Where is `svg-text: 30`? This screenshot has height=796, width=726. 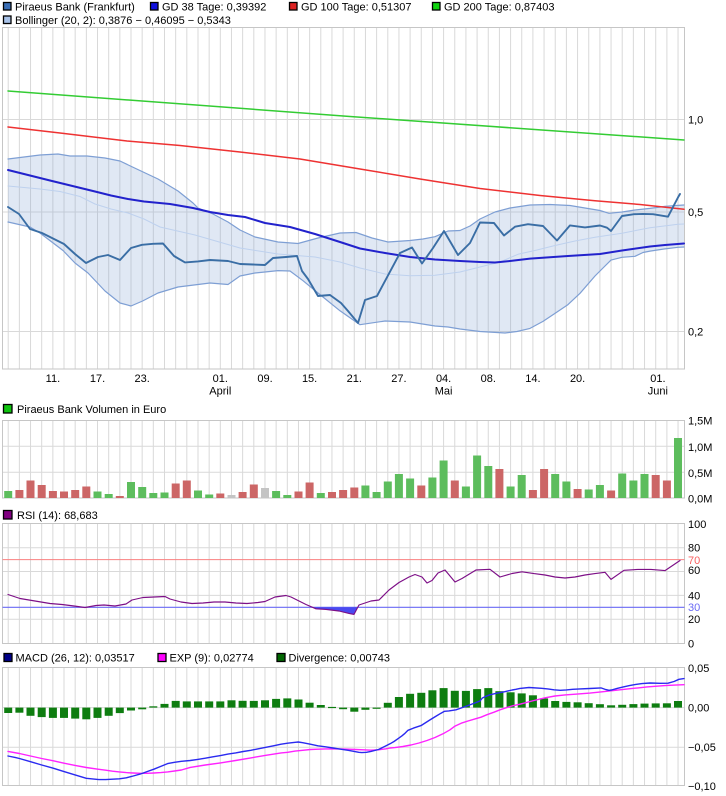 svg-text: 30 is located at coordinates (694, 608).